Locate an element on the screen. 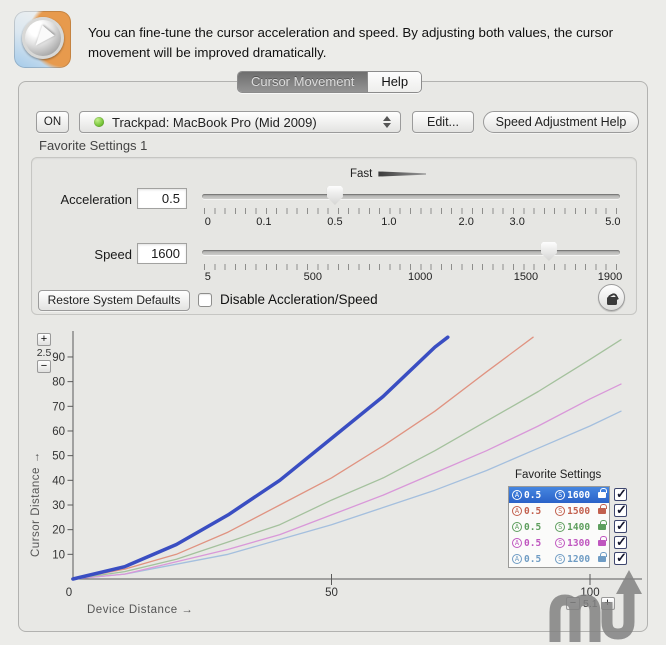 The width and height of the screenshot is (666, 645). disable-acceleration-label: Disable Accleration/Speed is located at coordinates (299, 299).